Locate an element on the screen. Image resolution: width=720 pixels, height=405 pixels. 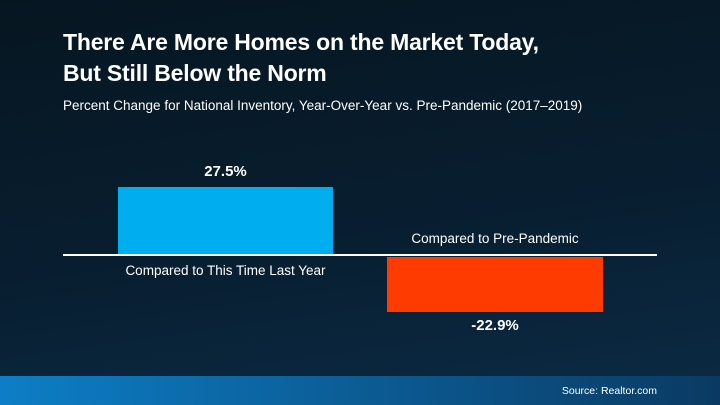
value-label-last-year: 27.5% is located at coordinates (225, 171).